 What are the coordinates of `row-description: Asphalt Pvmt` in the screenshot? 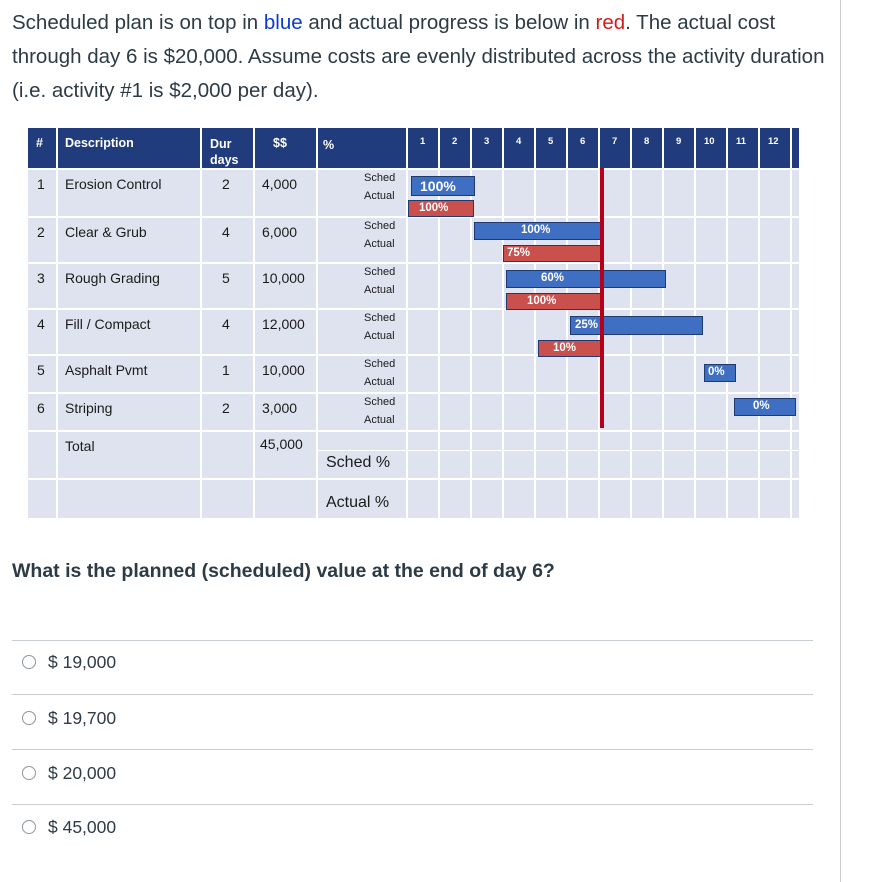 It's located at (106, 370).